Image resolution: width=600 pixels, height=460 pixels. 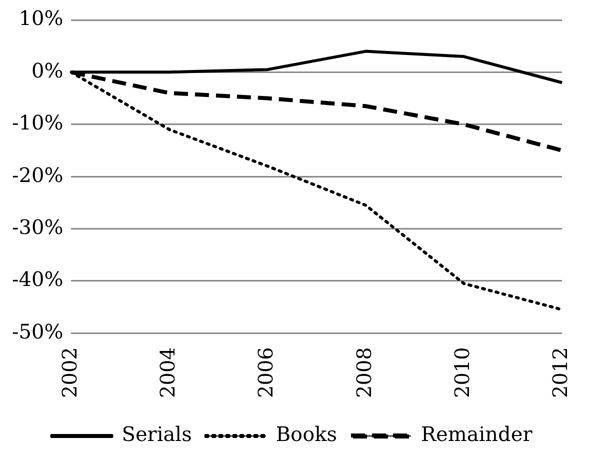 What do you see at coordinates (38, 279) in the screenshot?
I see `y-tick-label: -40%` at bounding box center [38, 279].